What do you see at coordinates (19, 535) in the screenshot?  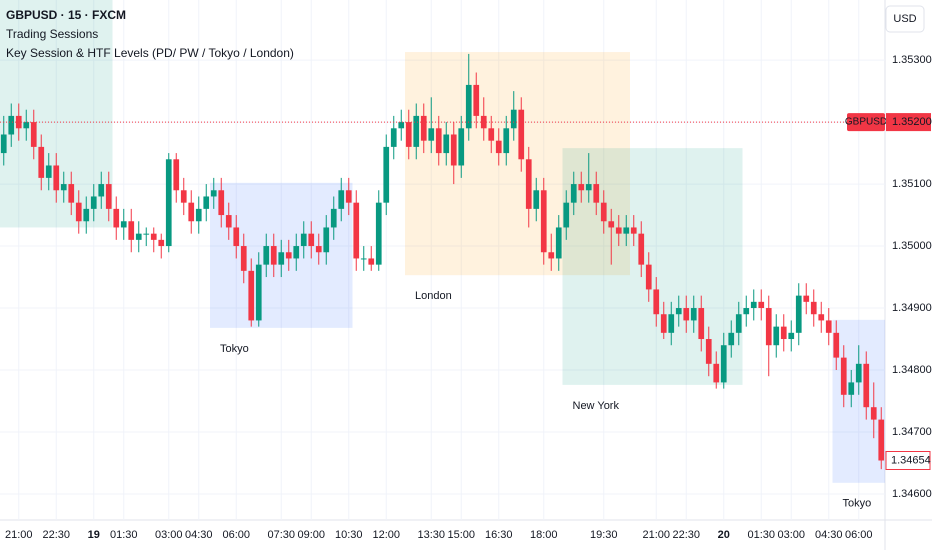 I see `x-tick-label: 21:00` at bounding box center [19, 535].